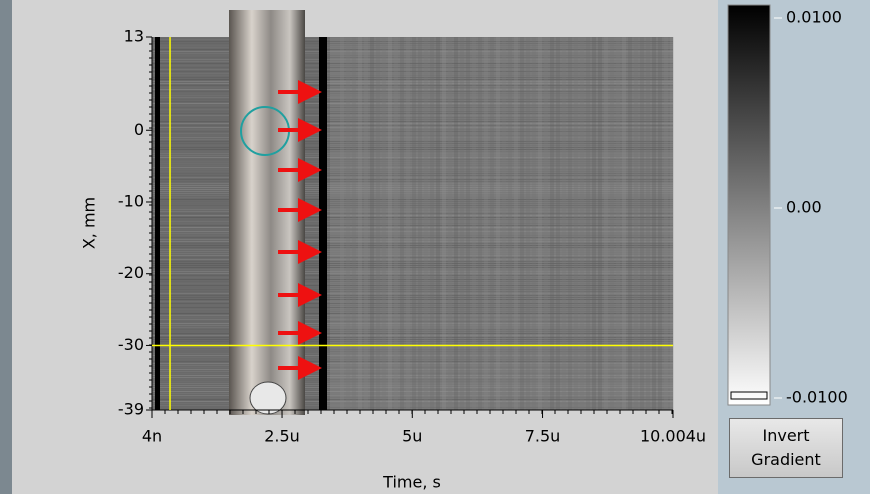 The width and height of the screenshot is (870, 494). Describe the element at coordinates (275, 212) in the screenshot. I see `overlay` at that location.